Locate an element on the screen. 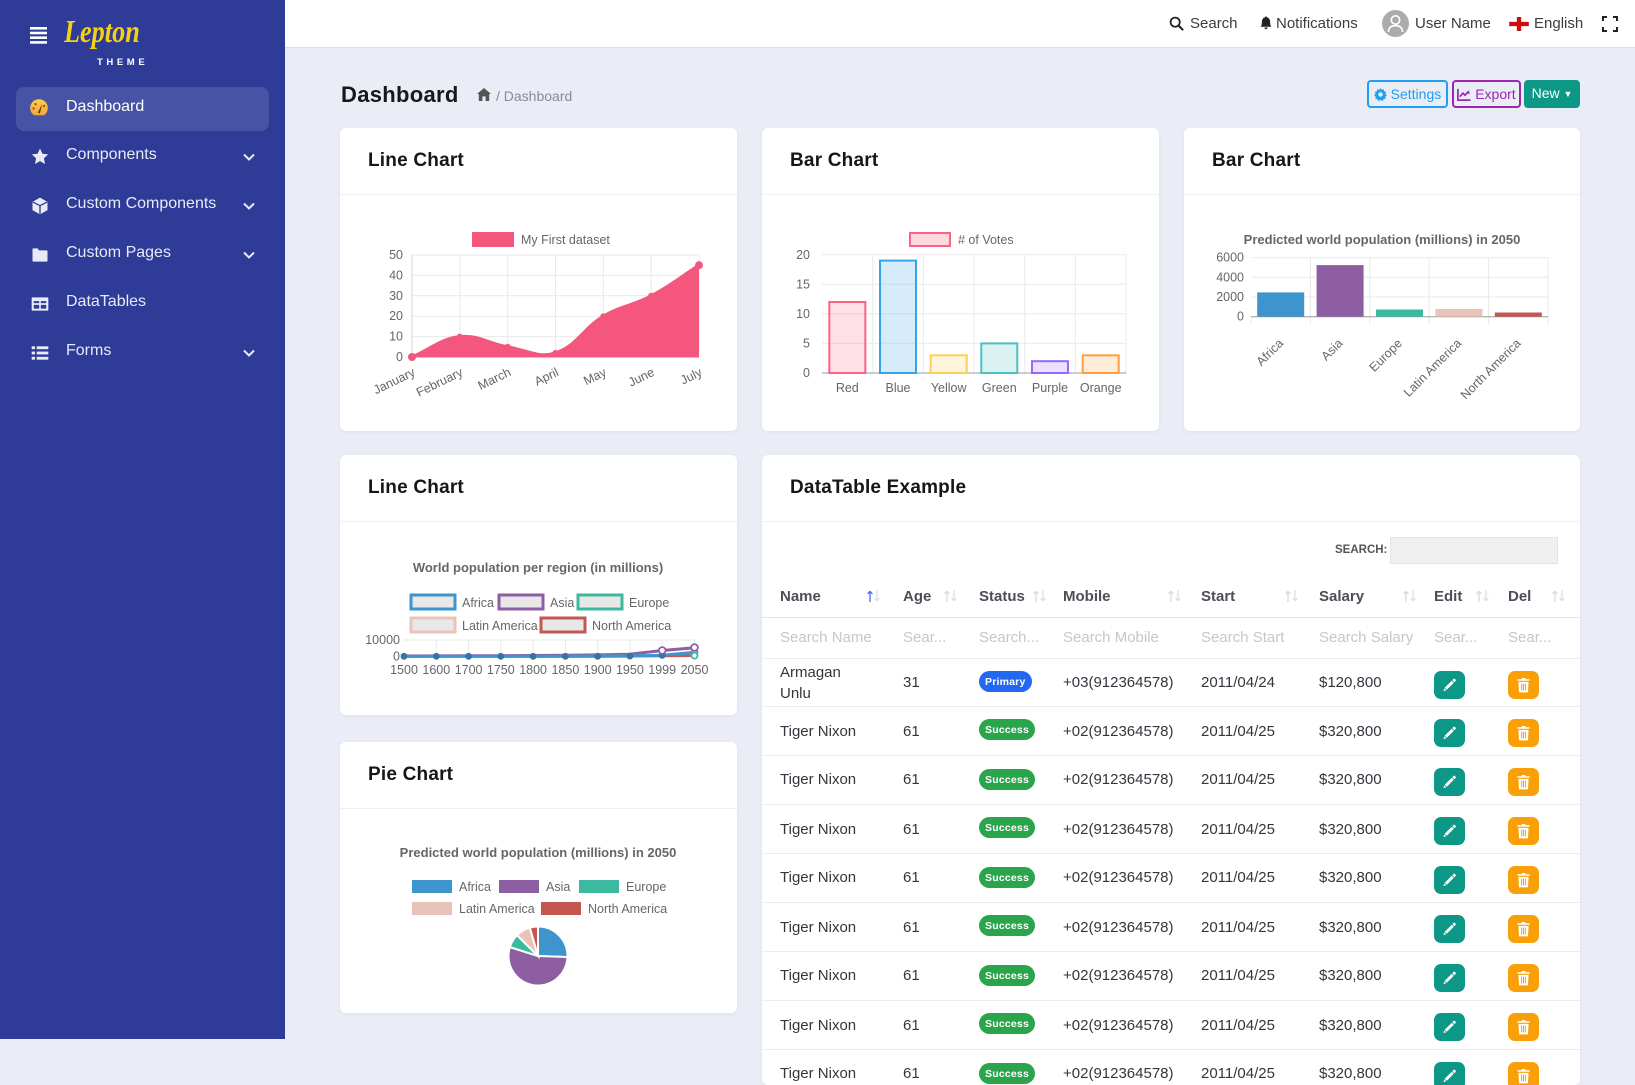 The image size is (1635, 1085). svg-text: 1999 is located at coordinates (662, 670).